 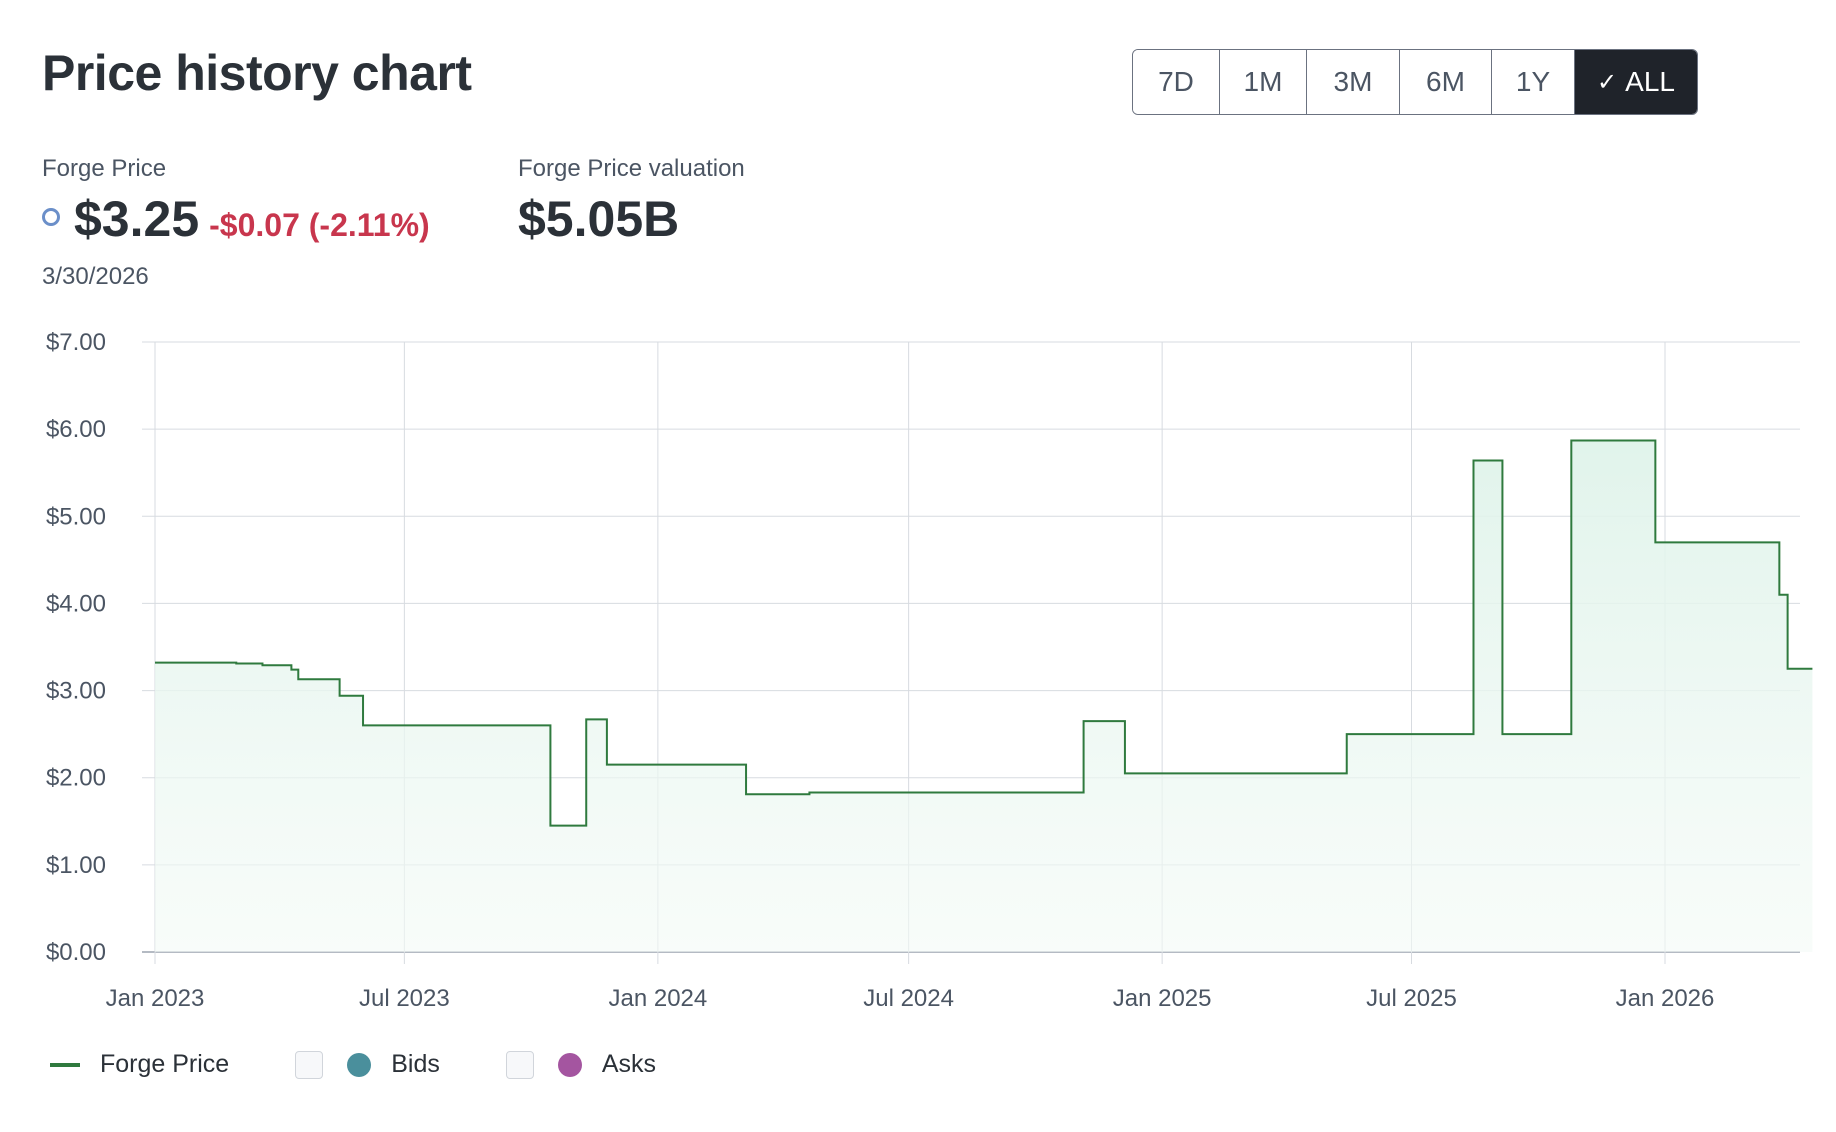 I want to click on range-6m-label: 6M, so click(x=1445, y=81).